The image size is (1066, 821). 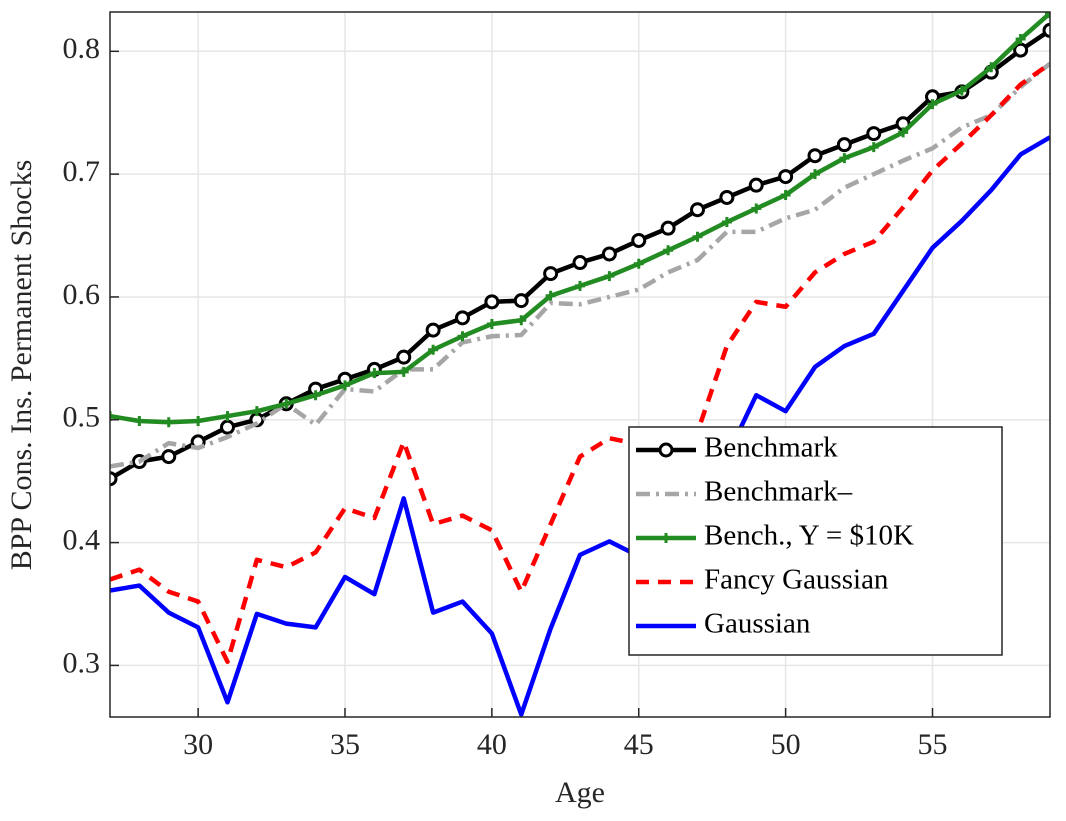 I want to click on x-tick-label: 35, so click(x=345, y=744).